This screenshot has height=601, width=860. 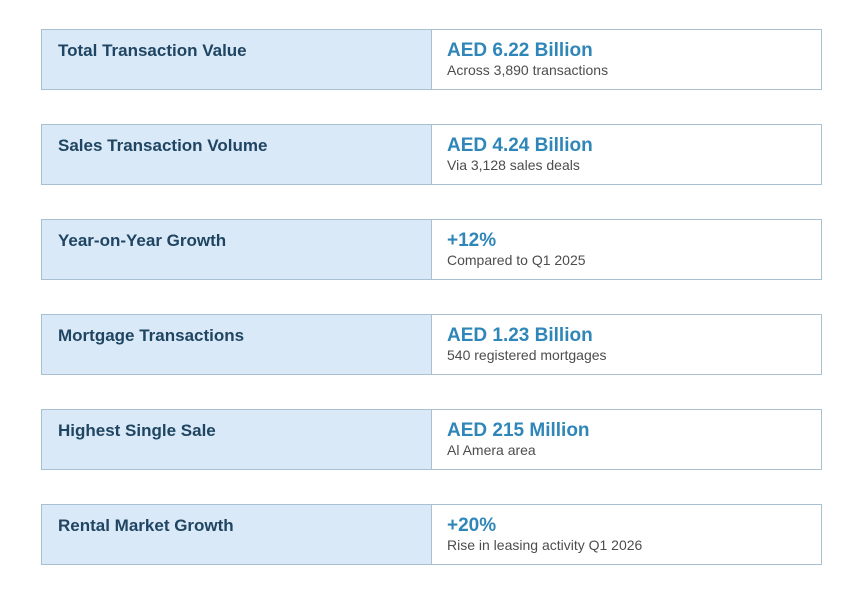 I want to click on stat-note: Across 3,890 transactions, so click(x=528, y=70).